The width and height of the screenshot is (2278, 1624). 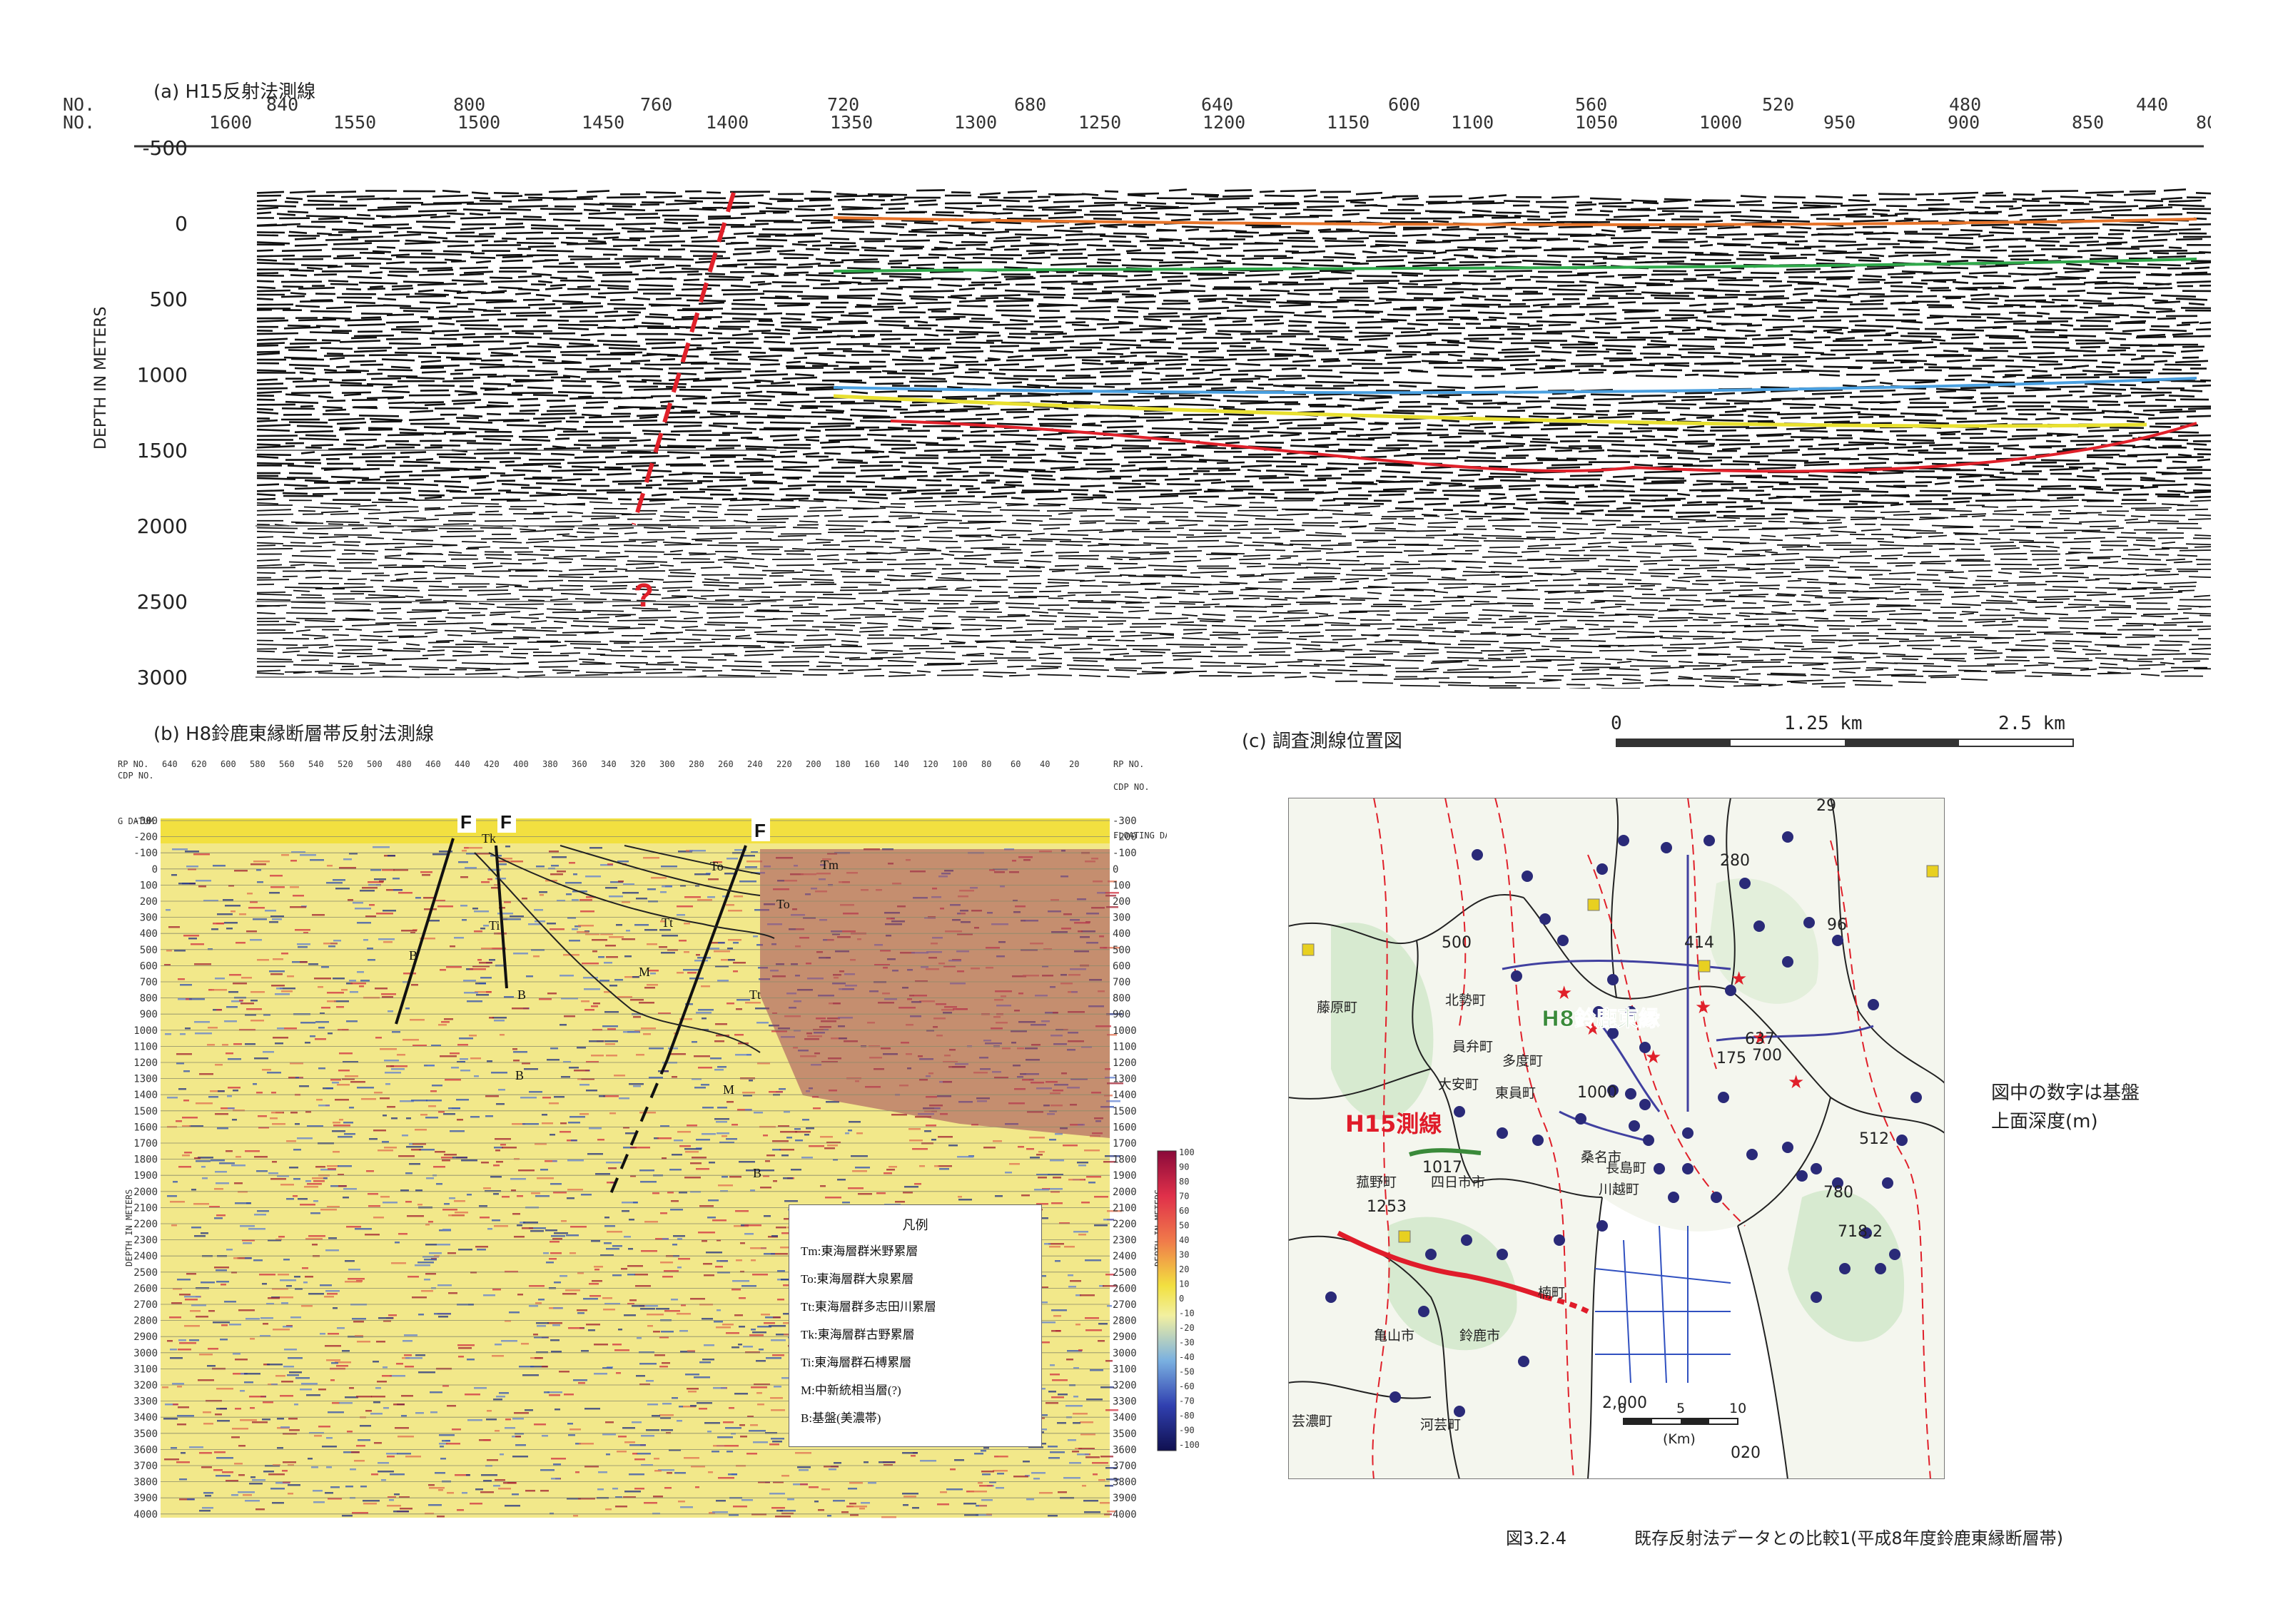 I want to click on colorbar-label: 50, so click(x=1184, y=1226).